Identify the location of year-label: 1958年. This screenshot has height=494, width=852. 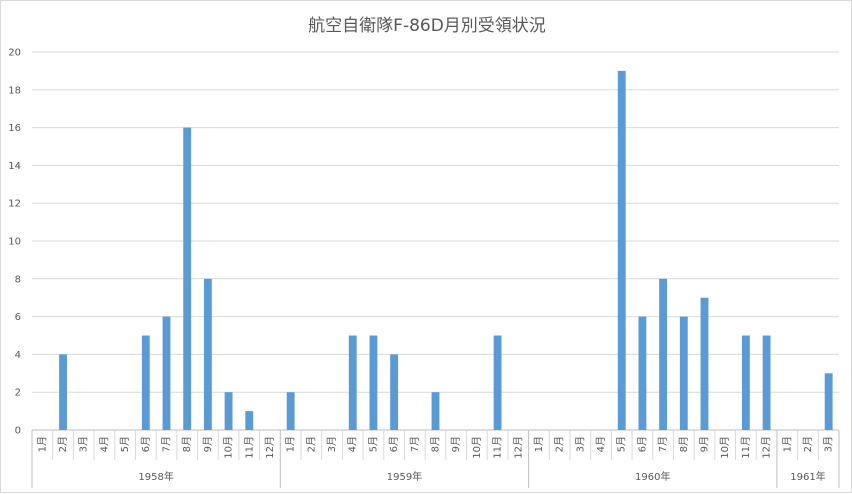
(155, 476).